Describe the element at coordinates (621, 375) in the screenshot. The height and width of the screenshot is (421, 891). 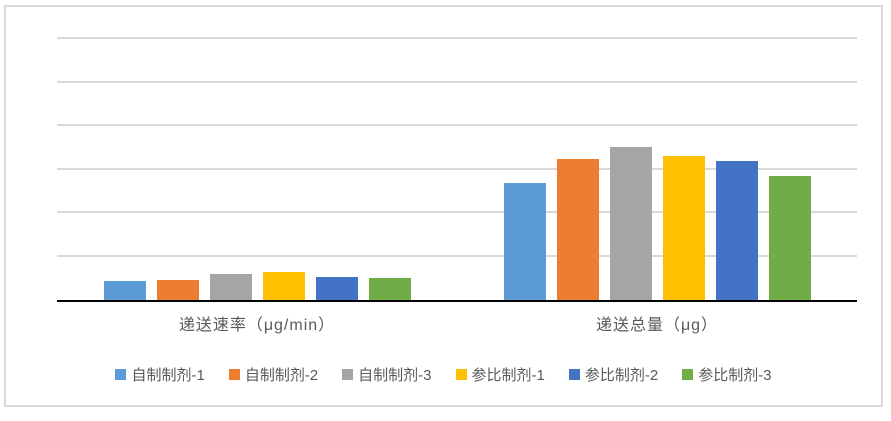
I see `legend-label: 参比制剂-2` at that location.